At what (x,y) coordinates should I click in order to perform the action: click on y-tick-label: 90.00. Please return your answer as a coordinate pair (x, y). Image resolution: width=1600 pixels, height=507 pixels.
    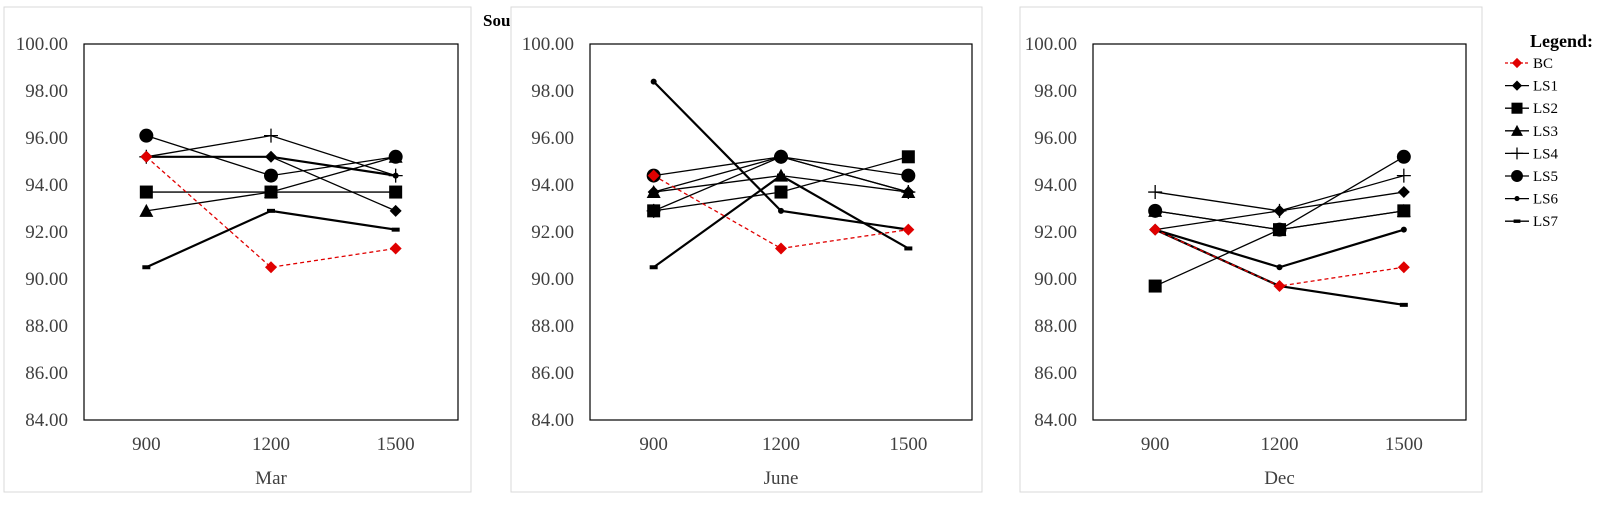
    Looking at the image, I should click on (552, 279).